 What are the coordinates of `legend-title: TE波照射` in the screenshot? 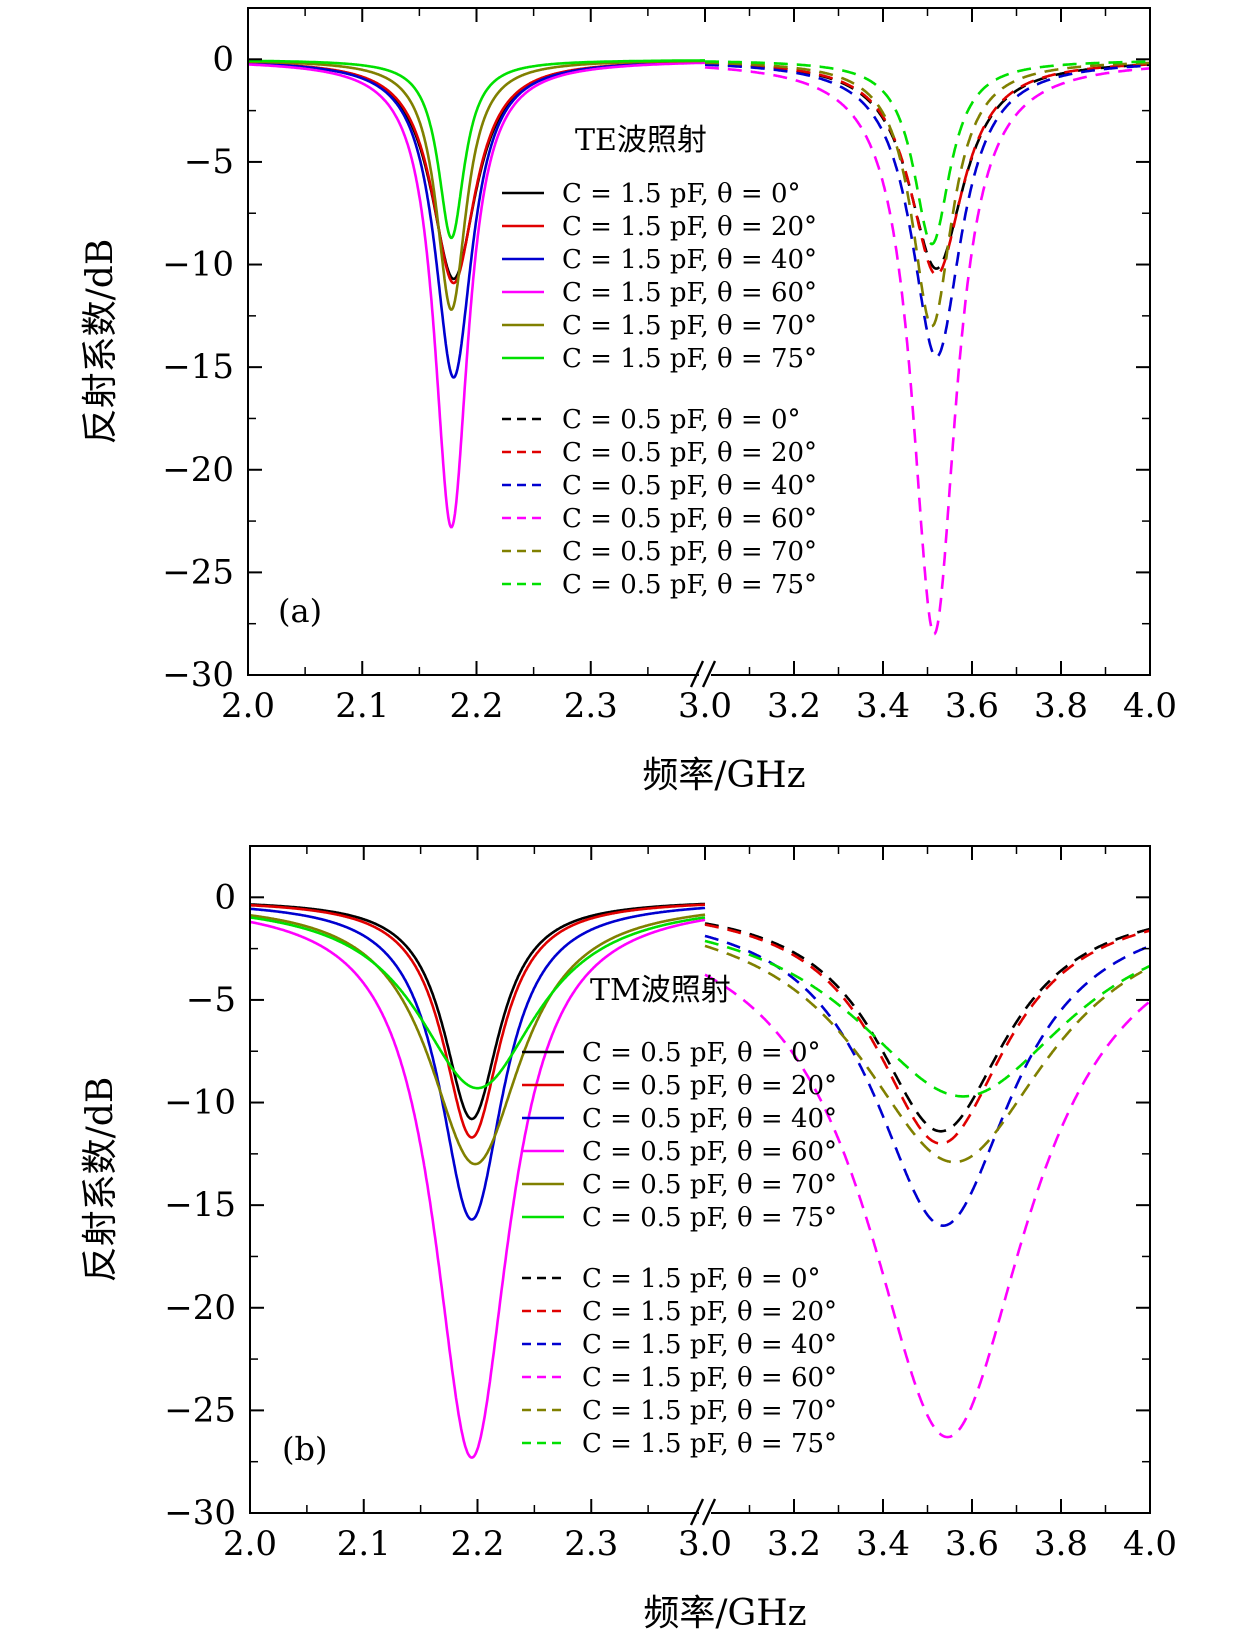 It's located at (641, 140).